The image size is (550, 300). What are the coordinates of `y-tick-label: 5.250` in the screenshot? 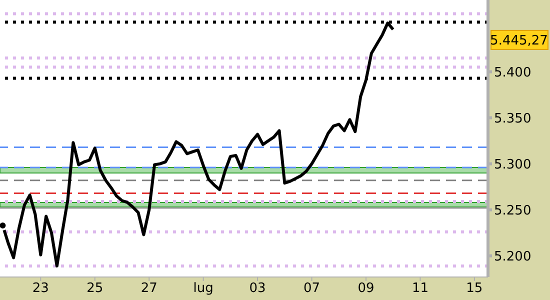 It's located at (513, 210).